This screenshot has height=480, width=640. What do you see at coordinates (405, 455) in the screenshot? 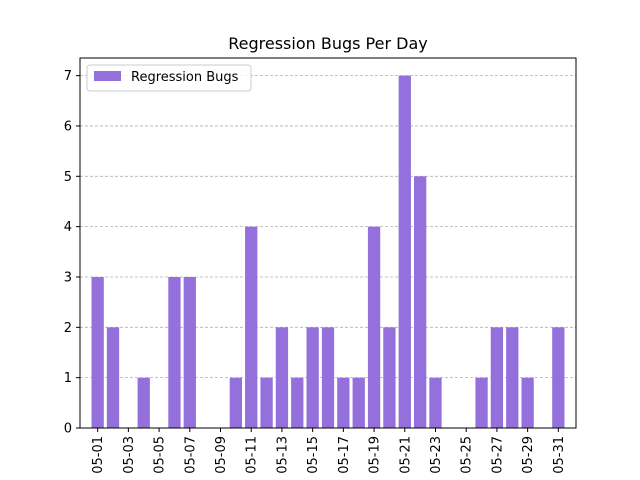
I see `x-tick-label: 05-21` at bounding box center [405, 455].